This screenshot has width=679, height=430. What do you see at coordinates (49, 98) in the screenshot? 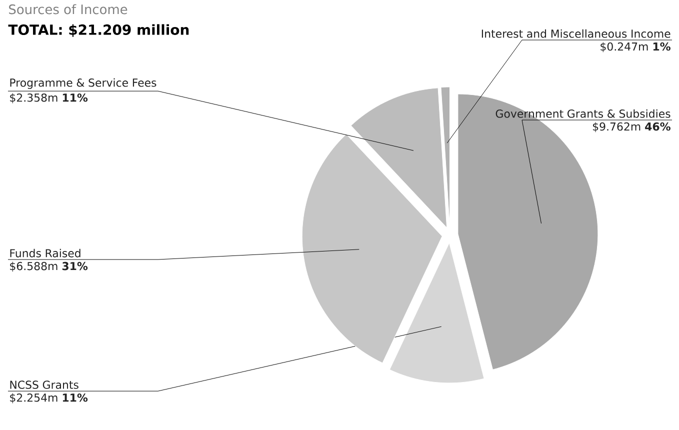
I see `data-label: $2.358m 11%` at bounding box center [49, 98].